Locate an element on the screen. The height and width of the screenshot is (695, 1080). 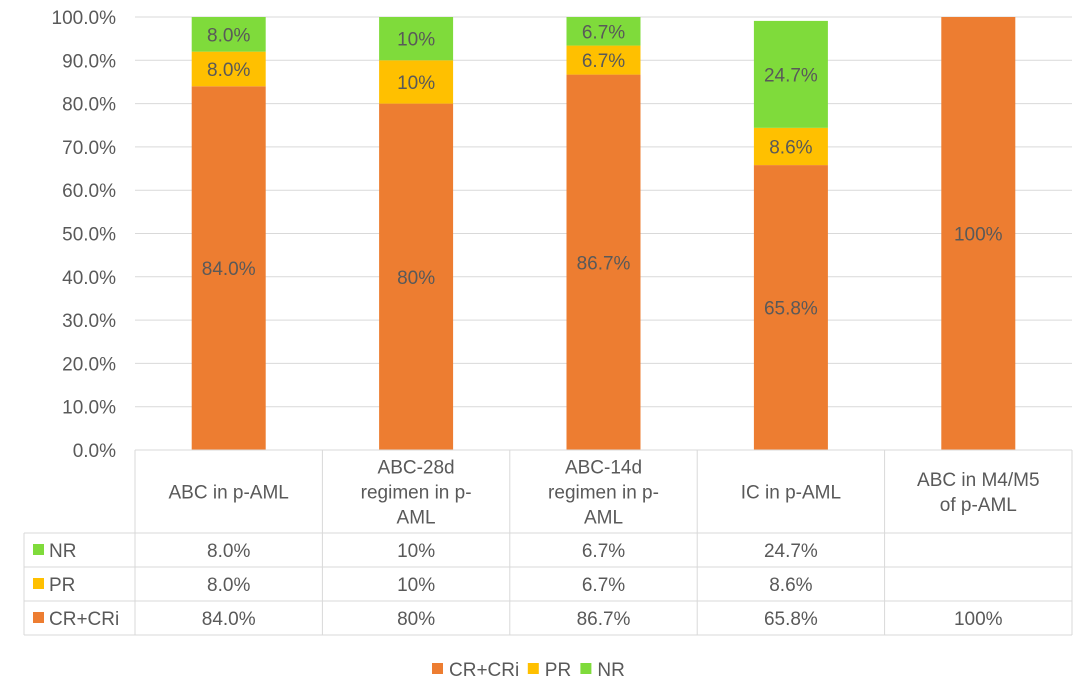
data-label: 8.6% is located at coordinates (790, 147).